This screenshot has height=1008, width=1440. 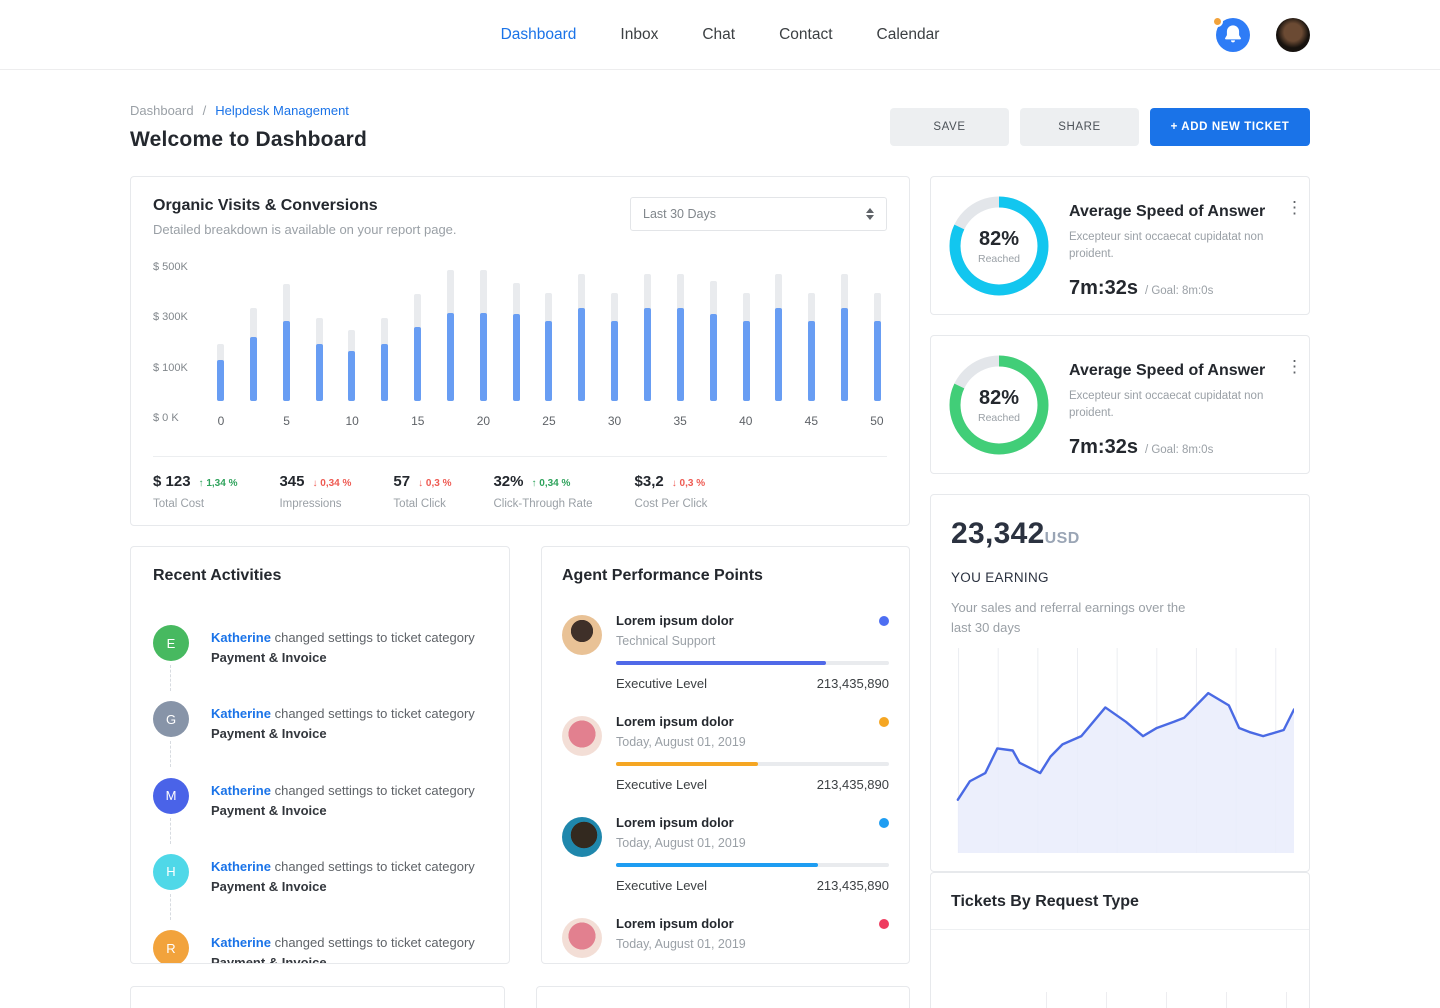 I want to click on organic-bars, so click(x=549, y=331).